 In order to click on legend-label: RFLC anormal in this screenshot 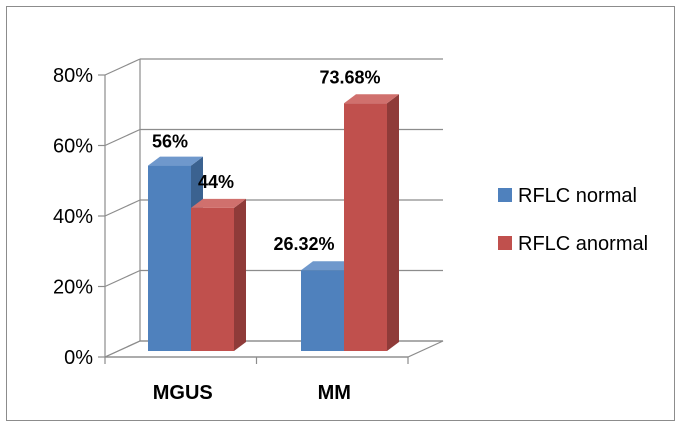, I will do `click(583, 244)`.